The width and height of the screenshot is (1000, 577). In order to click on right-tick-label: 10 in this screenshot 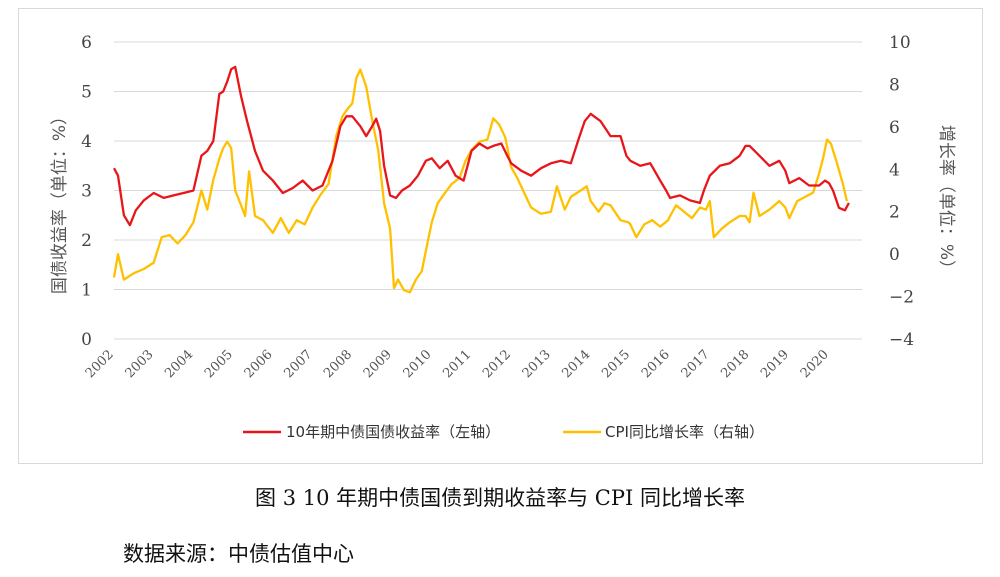, I will do `click(900, 43)`.